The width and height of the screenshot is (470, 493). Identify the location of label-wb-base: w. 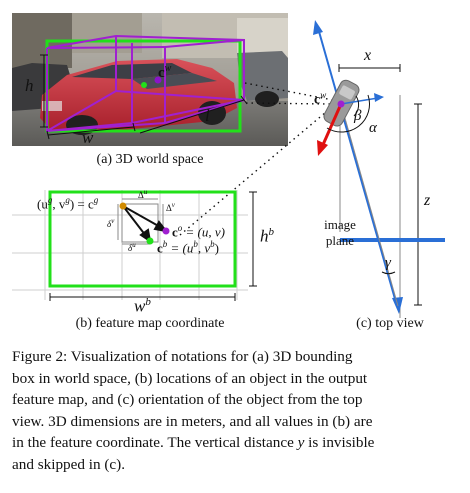
(140, 306).